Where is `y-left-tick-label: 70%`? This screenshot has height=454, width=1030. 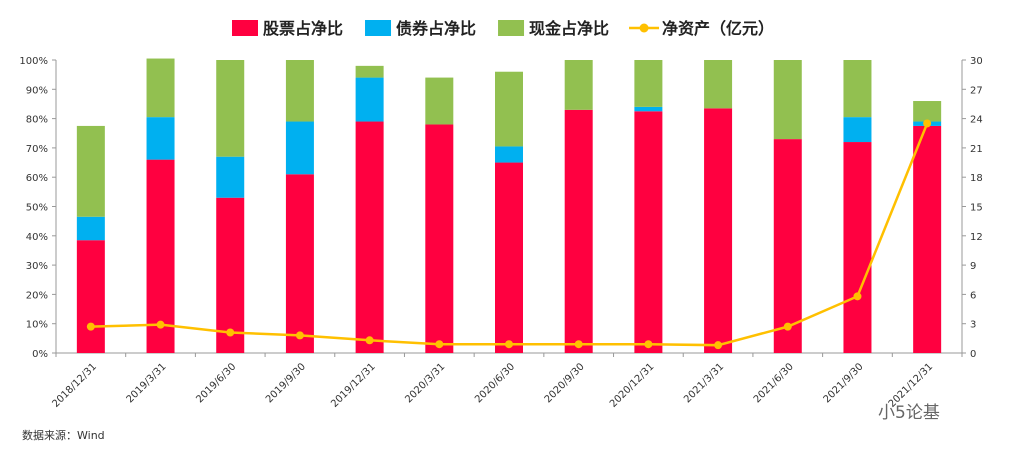
y-left-tick-label: 70% is located at coordinates (37, 149).